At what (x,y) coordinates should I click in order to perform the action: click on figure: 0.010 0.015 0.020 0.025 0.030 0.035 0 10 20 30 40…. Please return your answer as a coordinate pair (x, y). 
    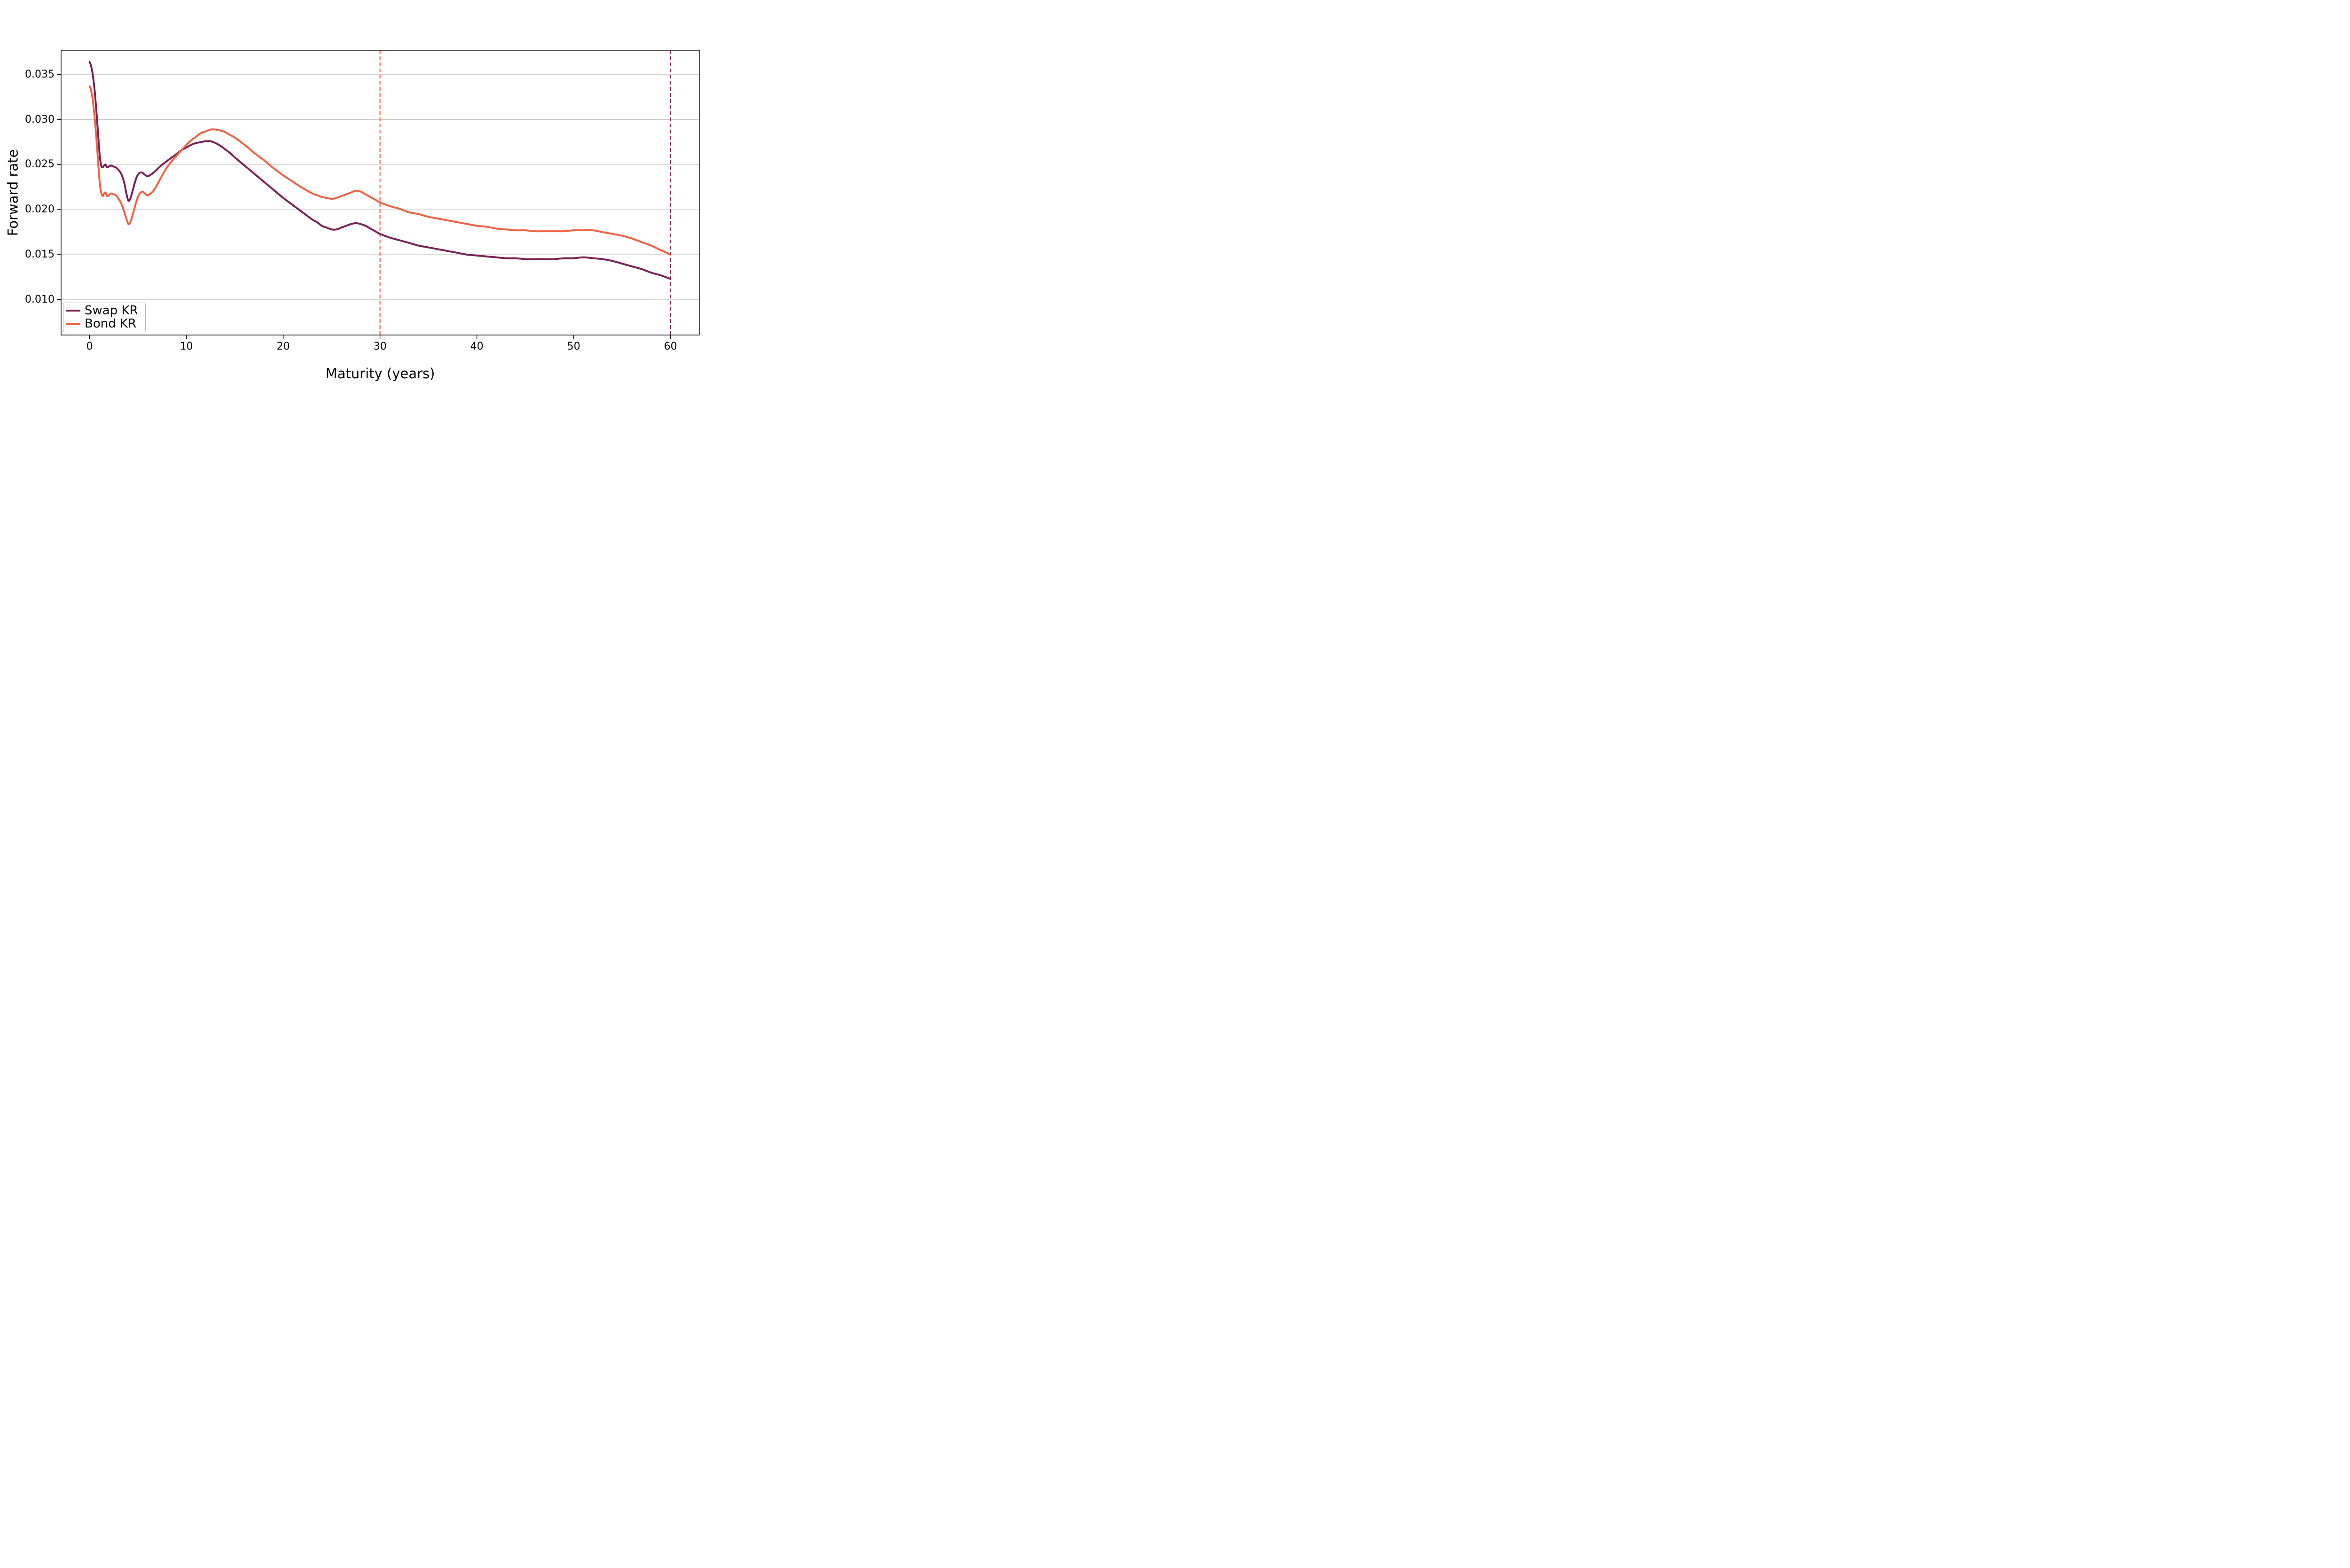
    Looking at the image, I should click on (376, 196).